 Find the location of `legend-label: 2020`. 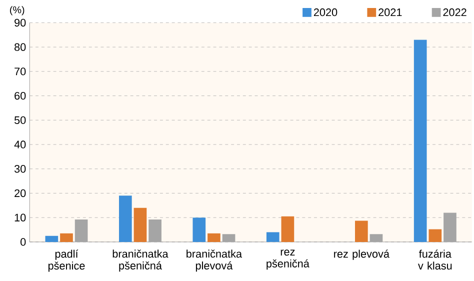

legend-label: 2020 is located at coordinates (326, 12).